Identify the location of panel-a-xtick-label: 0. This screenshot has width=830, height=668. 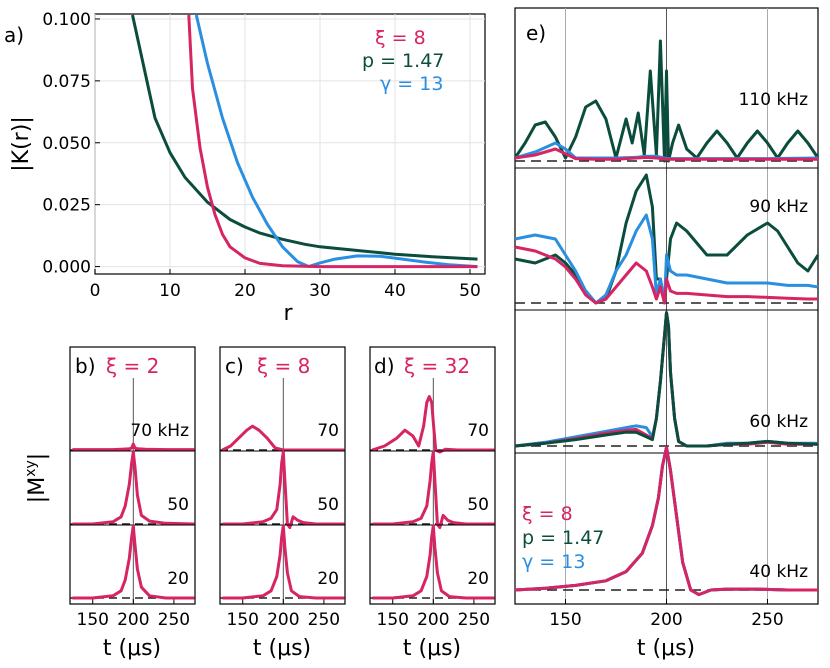
(95, 291).